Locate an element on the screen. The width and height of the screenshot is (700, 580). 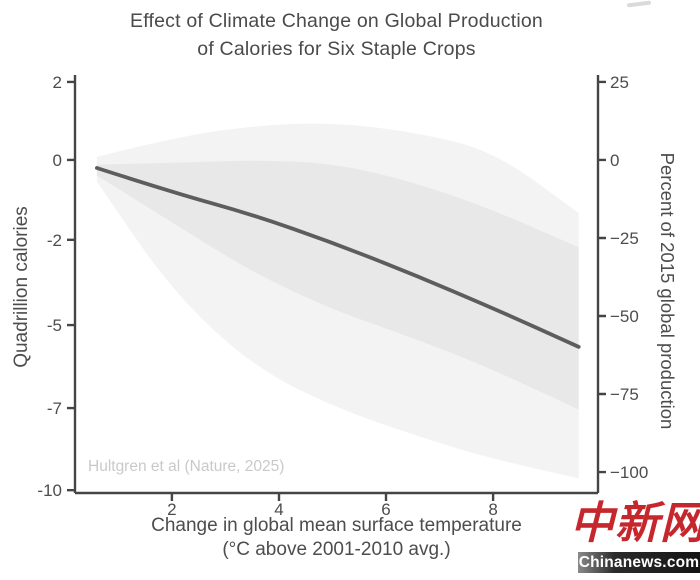
right-y-tick-label: −50 is located at coordinates (624, 316).